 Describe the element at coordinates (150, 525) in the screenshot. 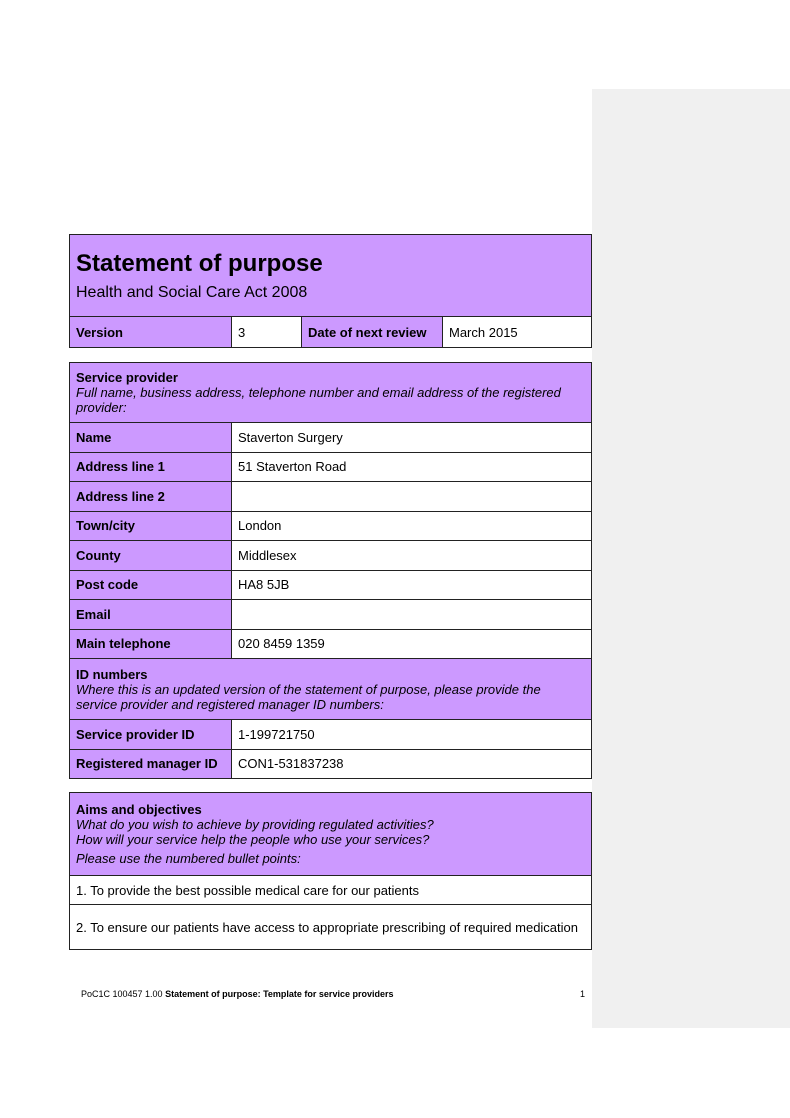

I see `field-label: Town/city` at that location.